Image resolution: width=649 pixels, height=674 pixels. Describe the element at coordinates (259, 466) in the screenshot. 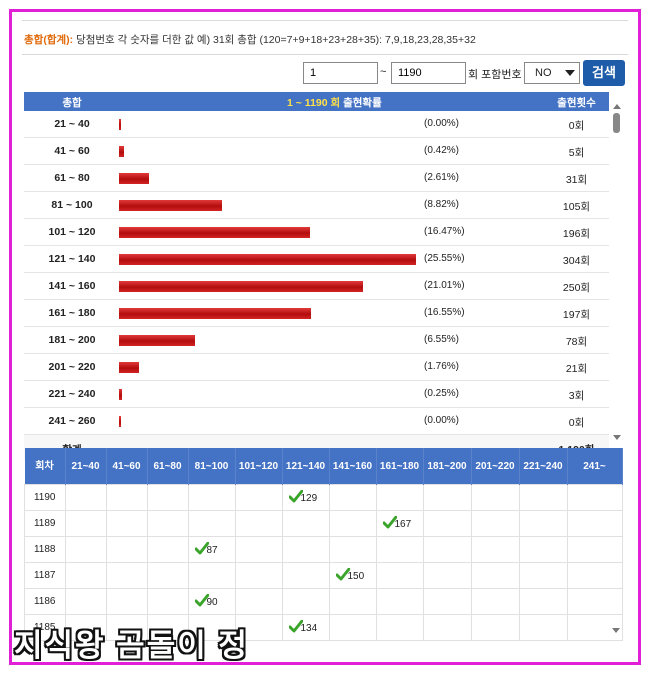

I see `column-header: 101~120` at that location.